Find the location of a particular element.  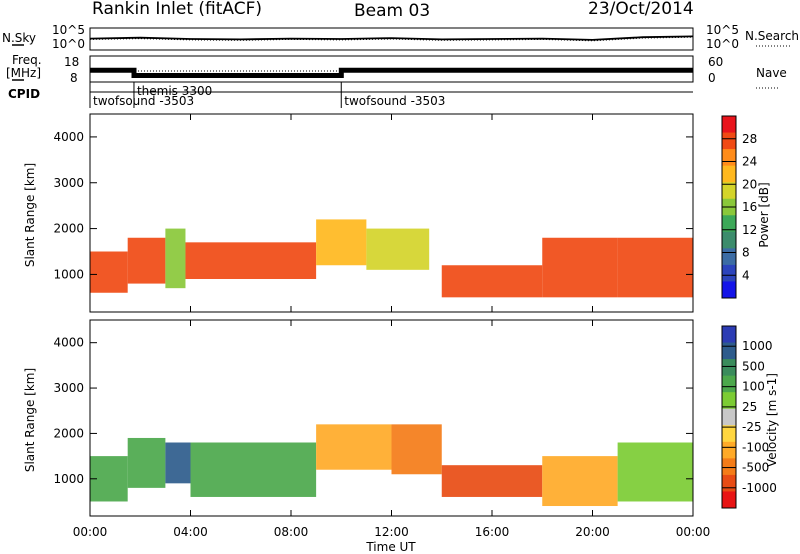

colorbar-tick-label-0: 28 is located at coordinates (749, 139).